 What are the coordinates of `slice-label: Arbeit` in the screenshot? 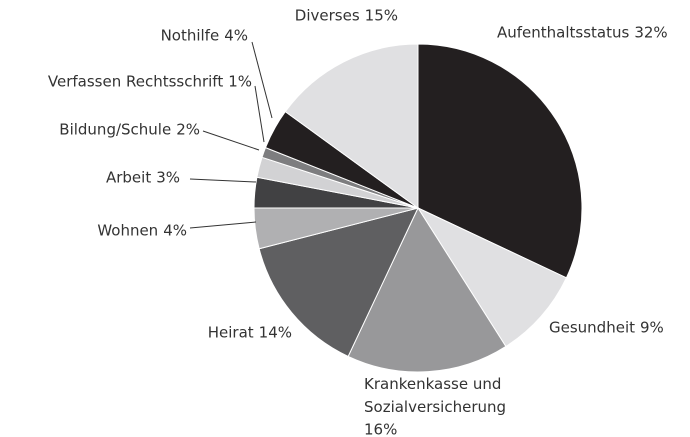 It's located at (128, 178).